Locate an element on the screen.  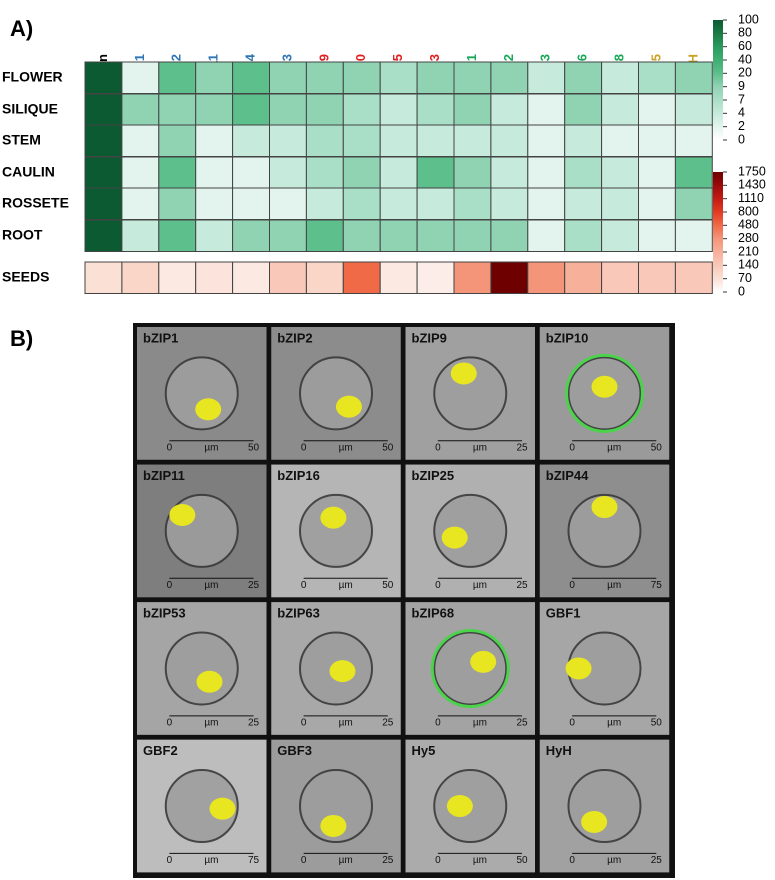
cell-outline is located at coordinates (470, 668).